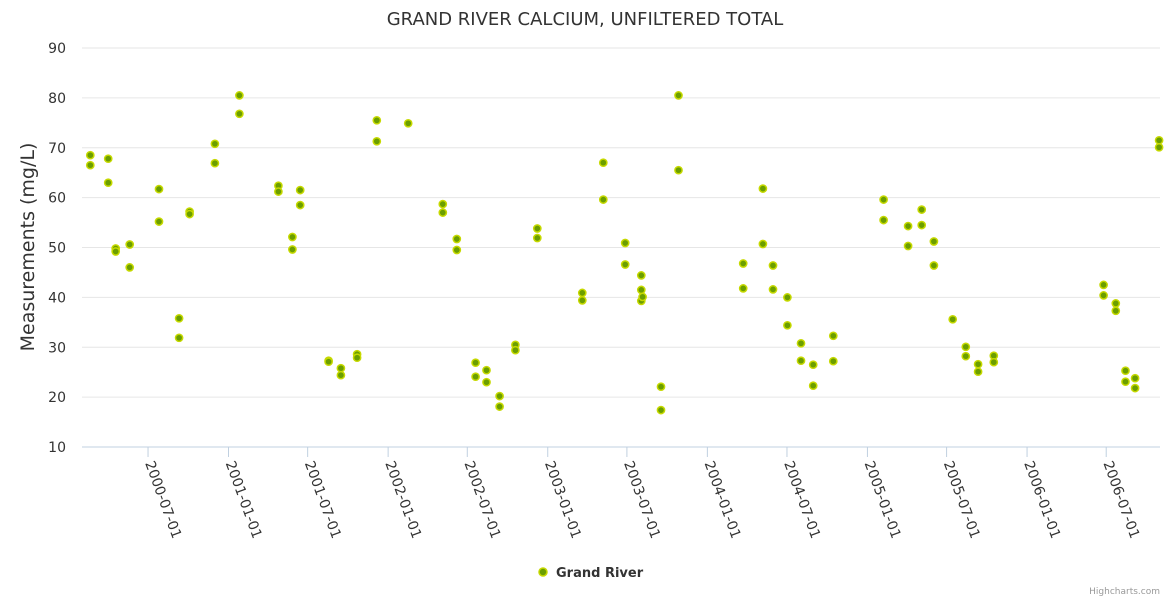  Describe the element at coordinates (57, 448) in the screenshot. I see `y-tick-label: 10` at that location.